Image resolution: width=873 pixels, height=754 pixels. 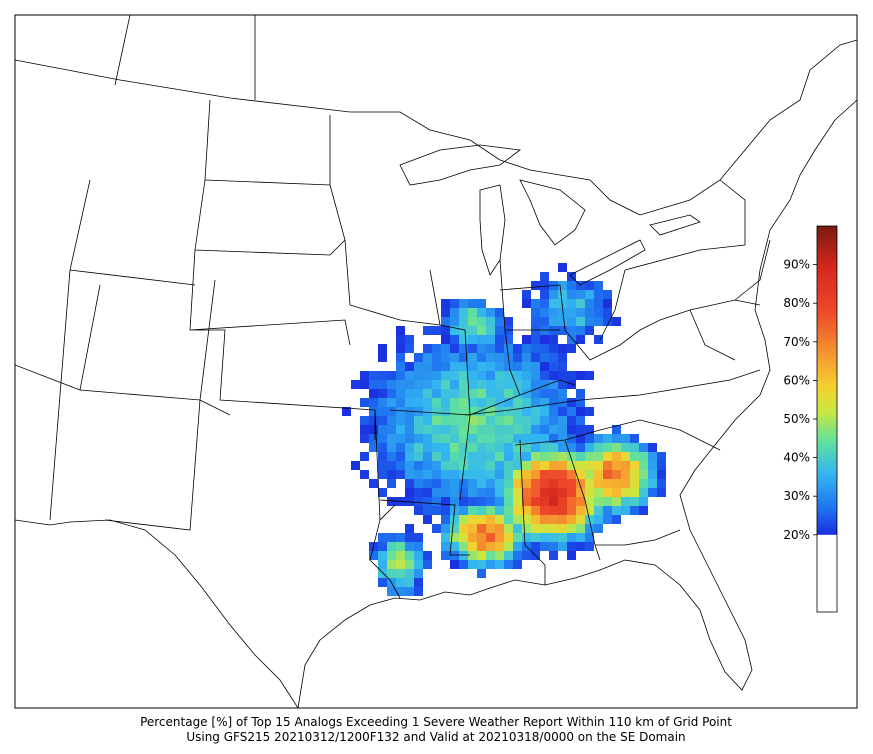 What do you see at coordinates (810, 419) in the screenshot?
I see `colorbar: 20% 30% 40% 50% 60% 70% 80% 90%` at bounding box center [810, 419].